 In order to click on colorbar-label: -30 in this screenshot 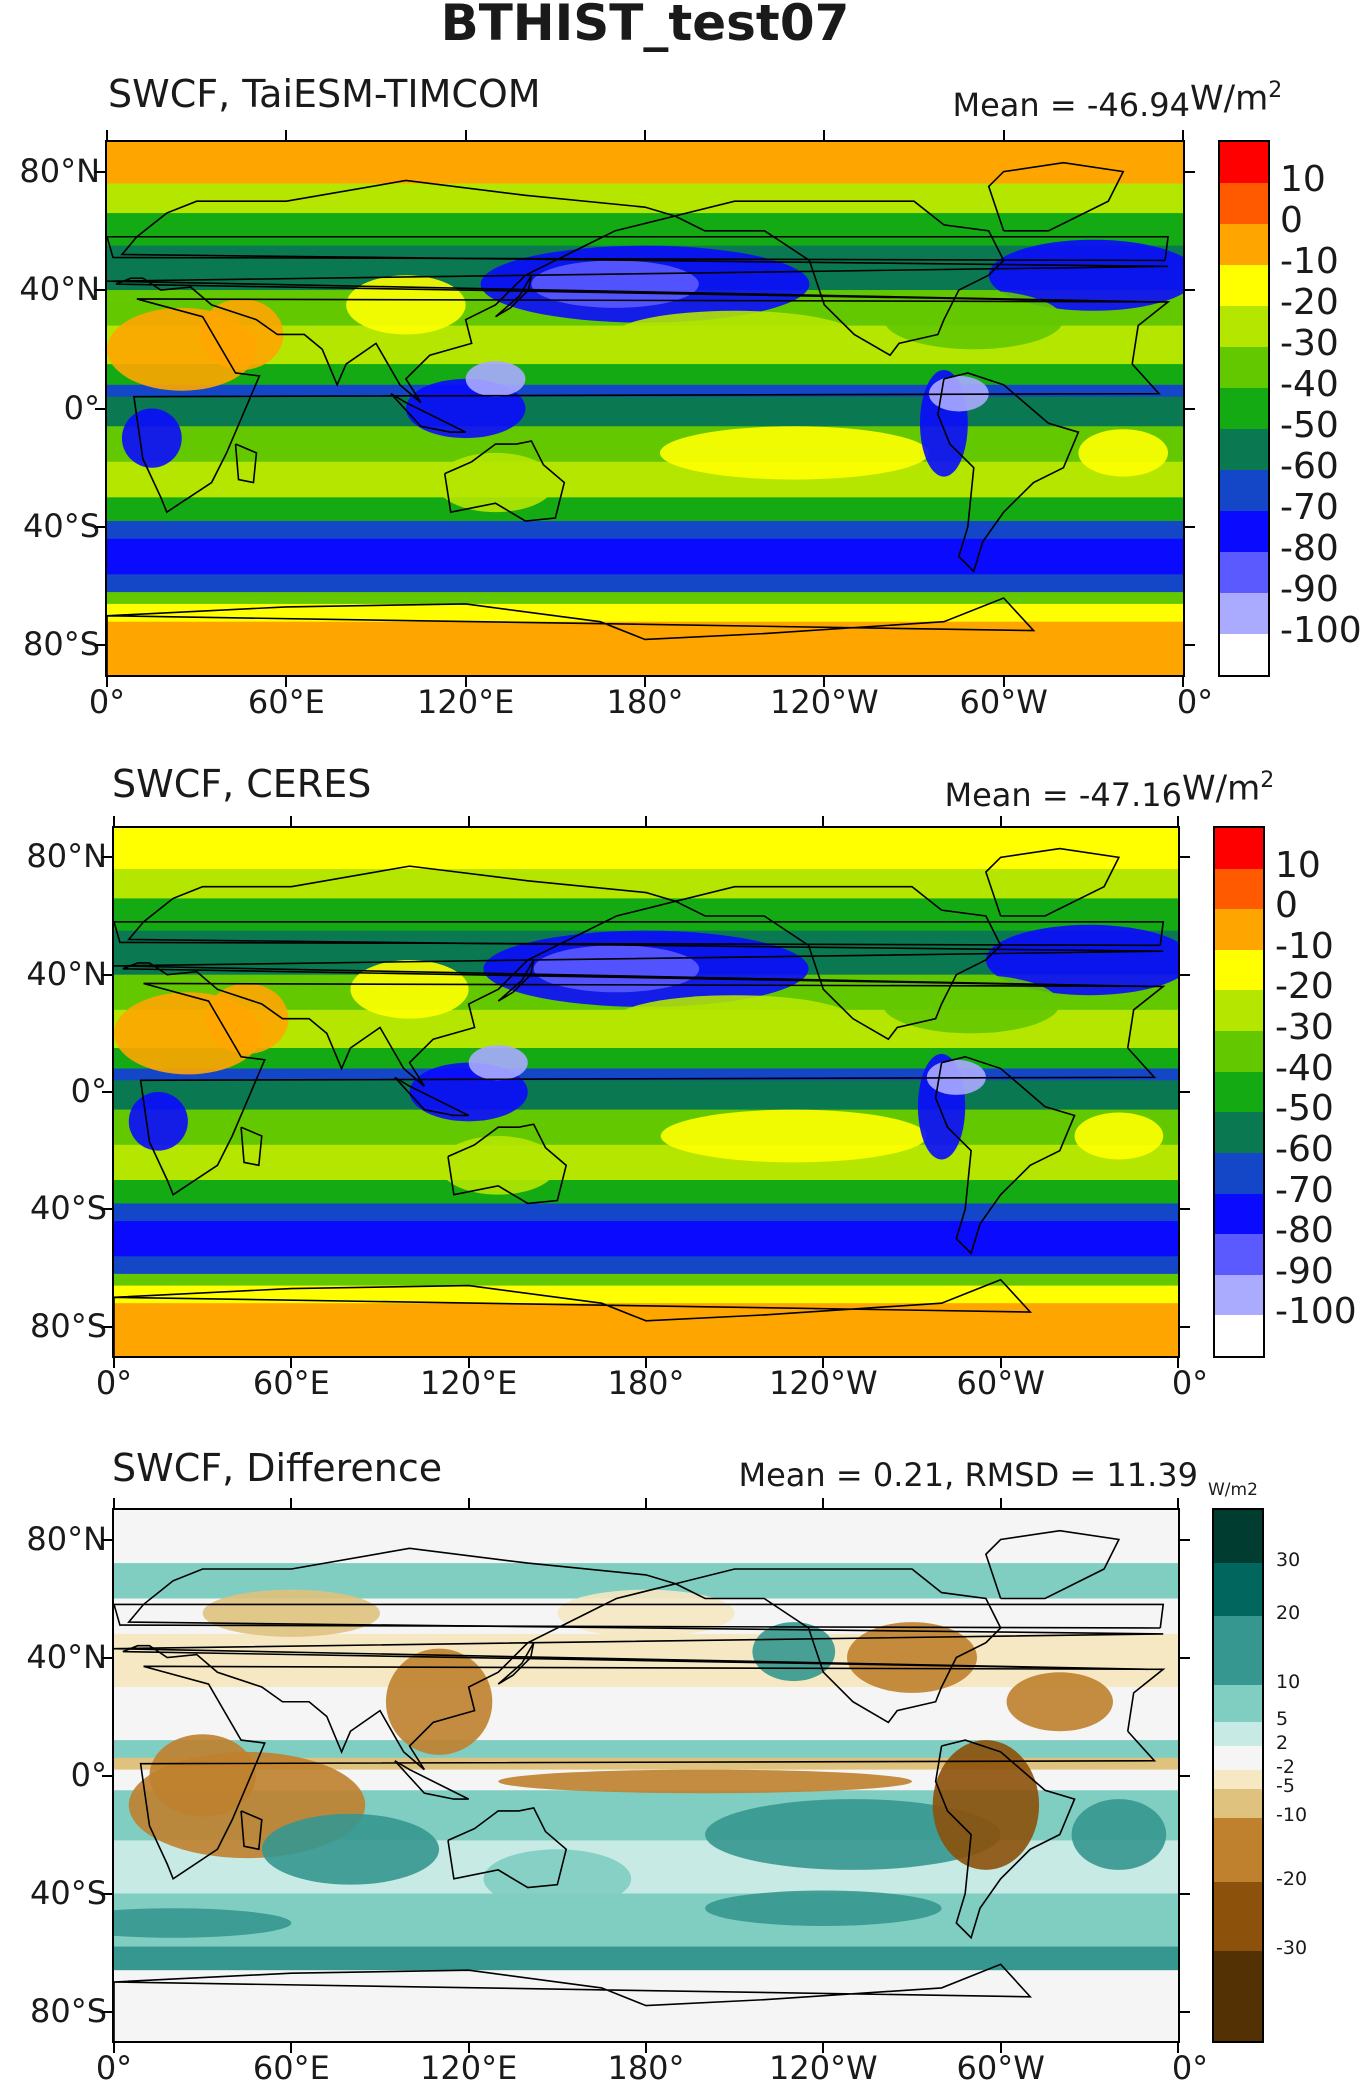, I will do `click(1309, 343)`.